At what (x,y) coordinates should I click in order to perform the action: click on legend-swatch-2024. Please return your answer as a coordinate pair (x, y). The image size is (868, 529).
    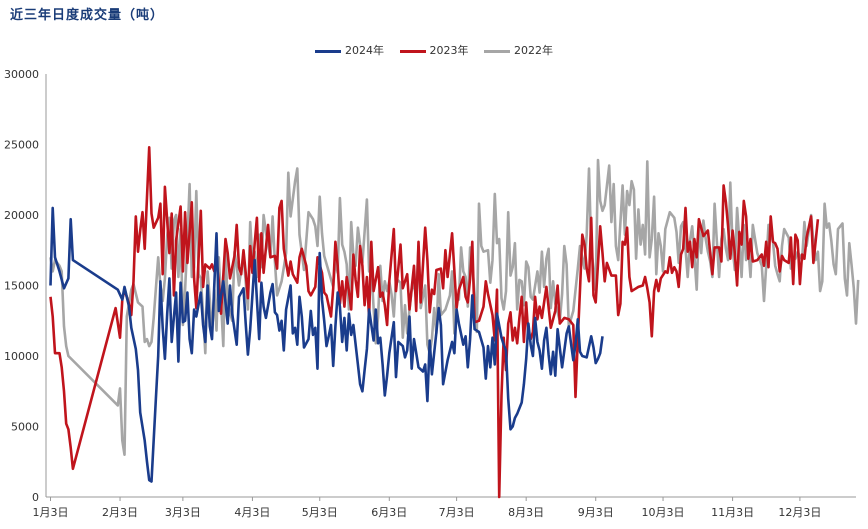
    Looking at the image, I should click on (328, 51).